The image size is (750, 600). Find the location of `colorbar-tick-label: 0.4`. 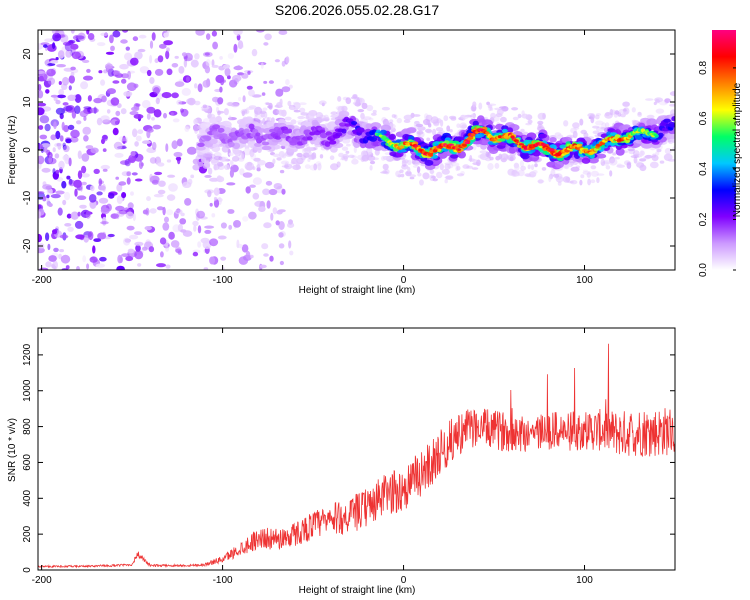

colorbar-tick-label: 0.4 is located at coordinates (703, 169).